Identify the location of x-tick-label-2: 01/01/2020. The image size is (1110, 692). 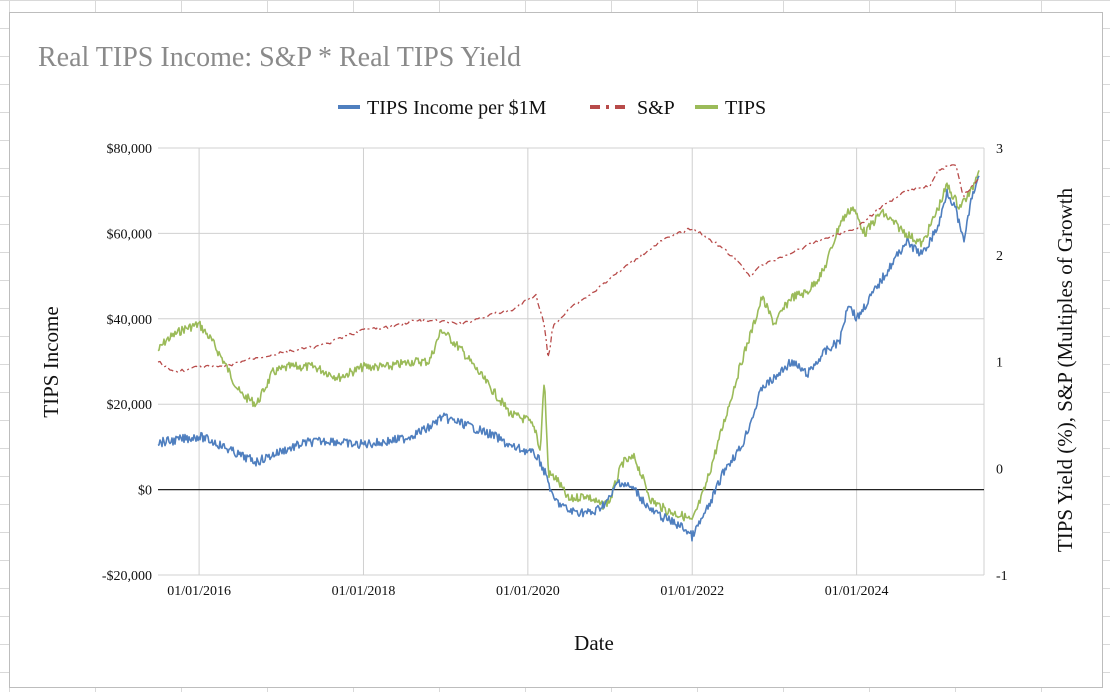
(528, 591).